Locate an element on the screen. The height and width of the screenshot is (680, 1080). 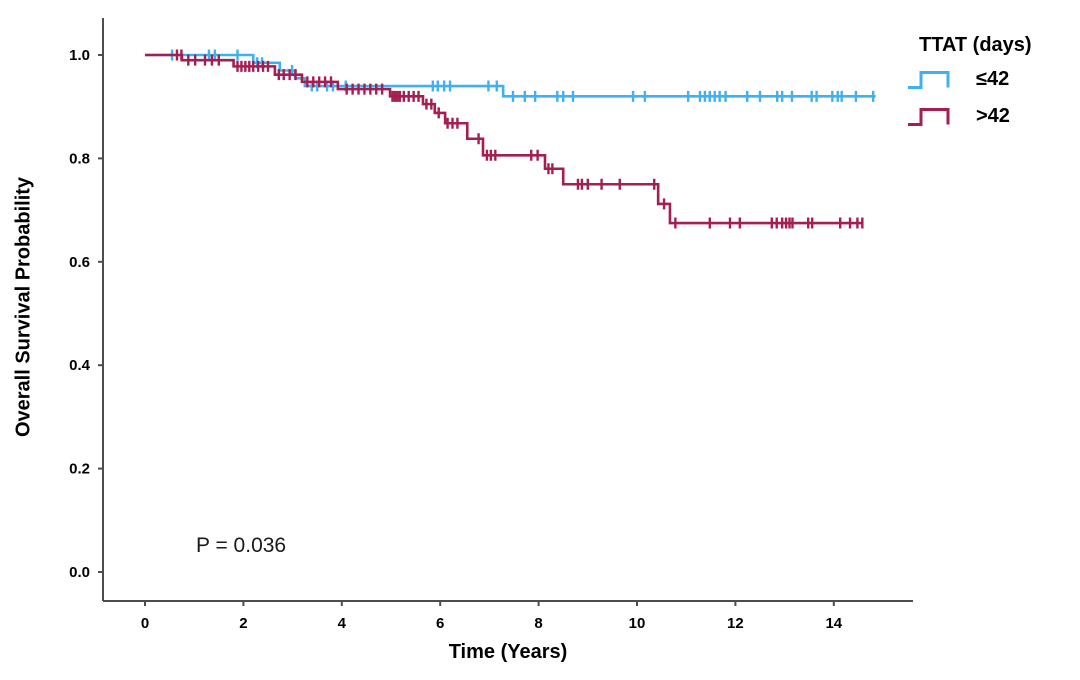
y-tick-label: 0.0 is located at coordinates (79, 572).